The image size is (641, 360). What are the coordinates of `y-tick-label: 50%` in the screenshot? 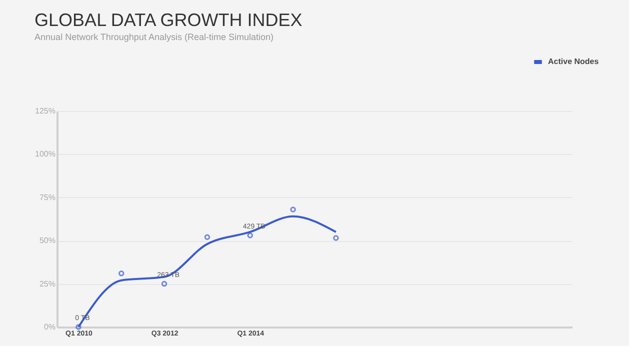 It's located at (47, 241).